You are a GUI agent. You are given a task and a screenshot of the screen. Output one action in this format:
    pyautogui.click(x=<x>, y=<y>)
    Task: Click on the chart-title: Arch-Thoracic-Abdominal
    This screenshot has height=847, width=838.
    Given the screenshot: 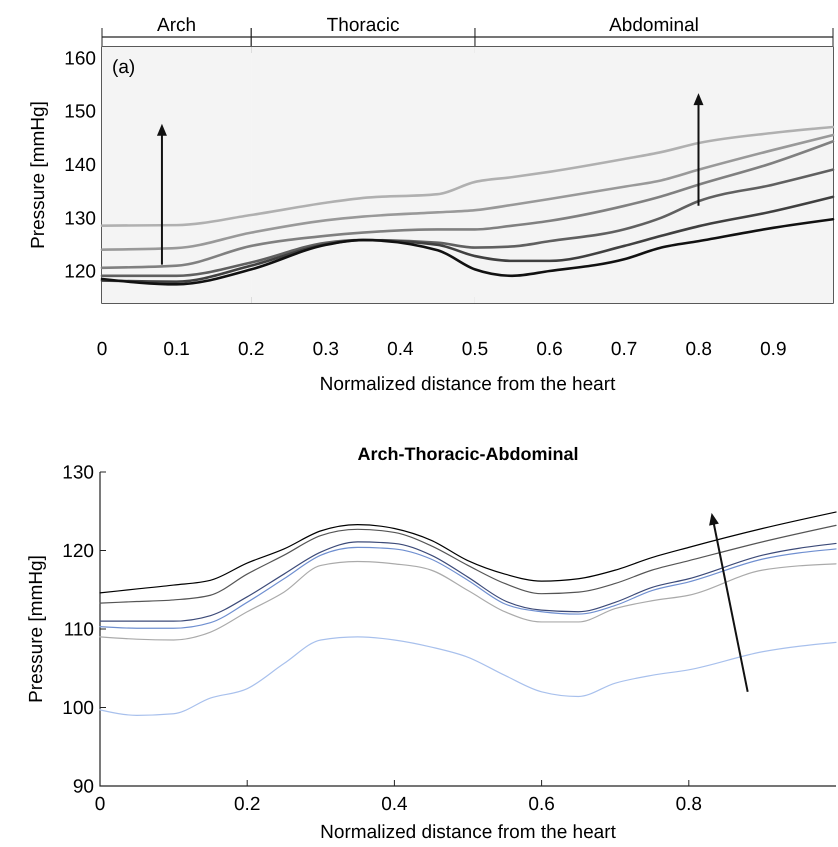 What is the action you would take?
    pyautogui.click(x=468, y=454)
    